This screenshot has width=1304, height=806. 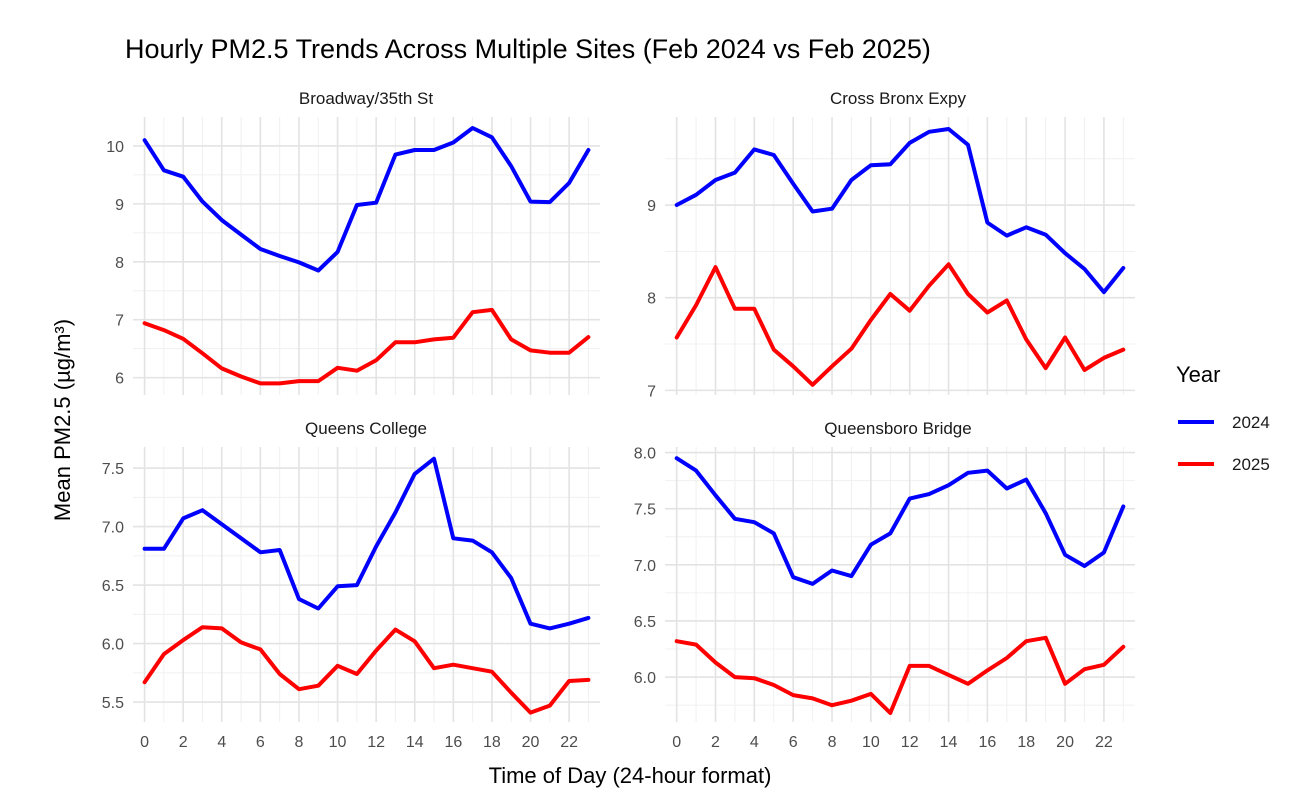 What do you see at coordinates (645, 454) in the screenshot?
I see `y-tick-label: 8.0` at bounding box center [645, 454].